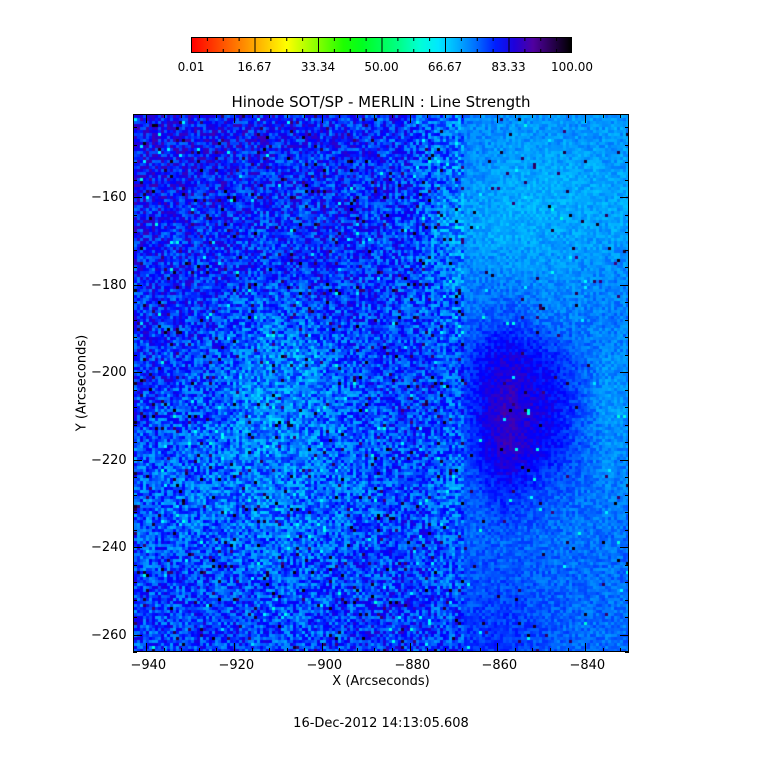 Image resolution: width=762 pixels, height=768 pixels. What do you see at coordinates (148, 665) in the screenshot?
I see `x-tick-label: −940` at bounding box center [148, 665].